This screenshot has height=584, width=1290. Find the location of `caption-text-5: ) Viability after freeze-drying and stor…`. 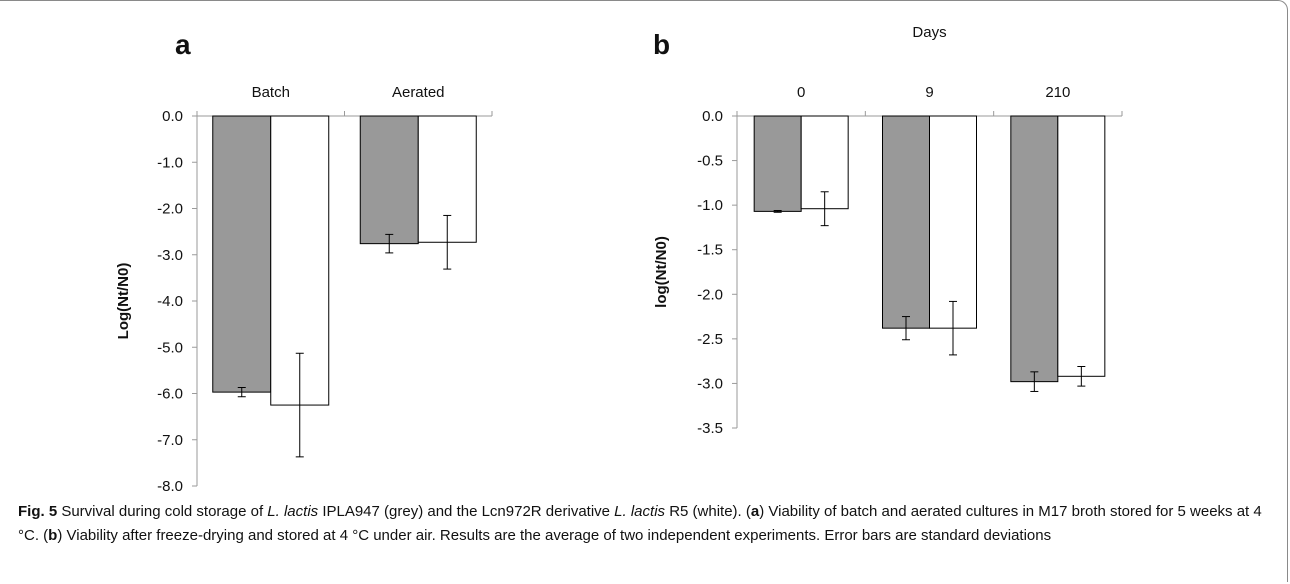

caption-text-5: ) Viability after freeze-drying and stor… is located at coordinates (554, 535).